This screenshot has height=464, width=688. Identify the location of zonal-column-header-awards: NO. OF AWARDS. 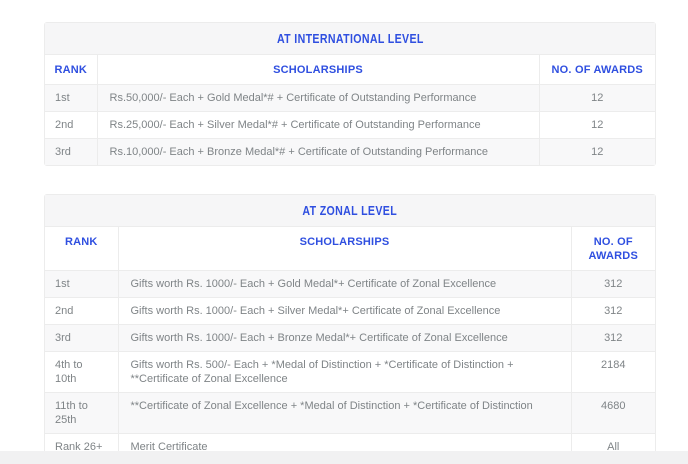
(612, 249).